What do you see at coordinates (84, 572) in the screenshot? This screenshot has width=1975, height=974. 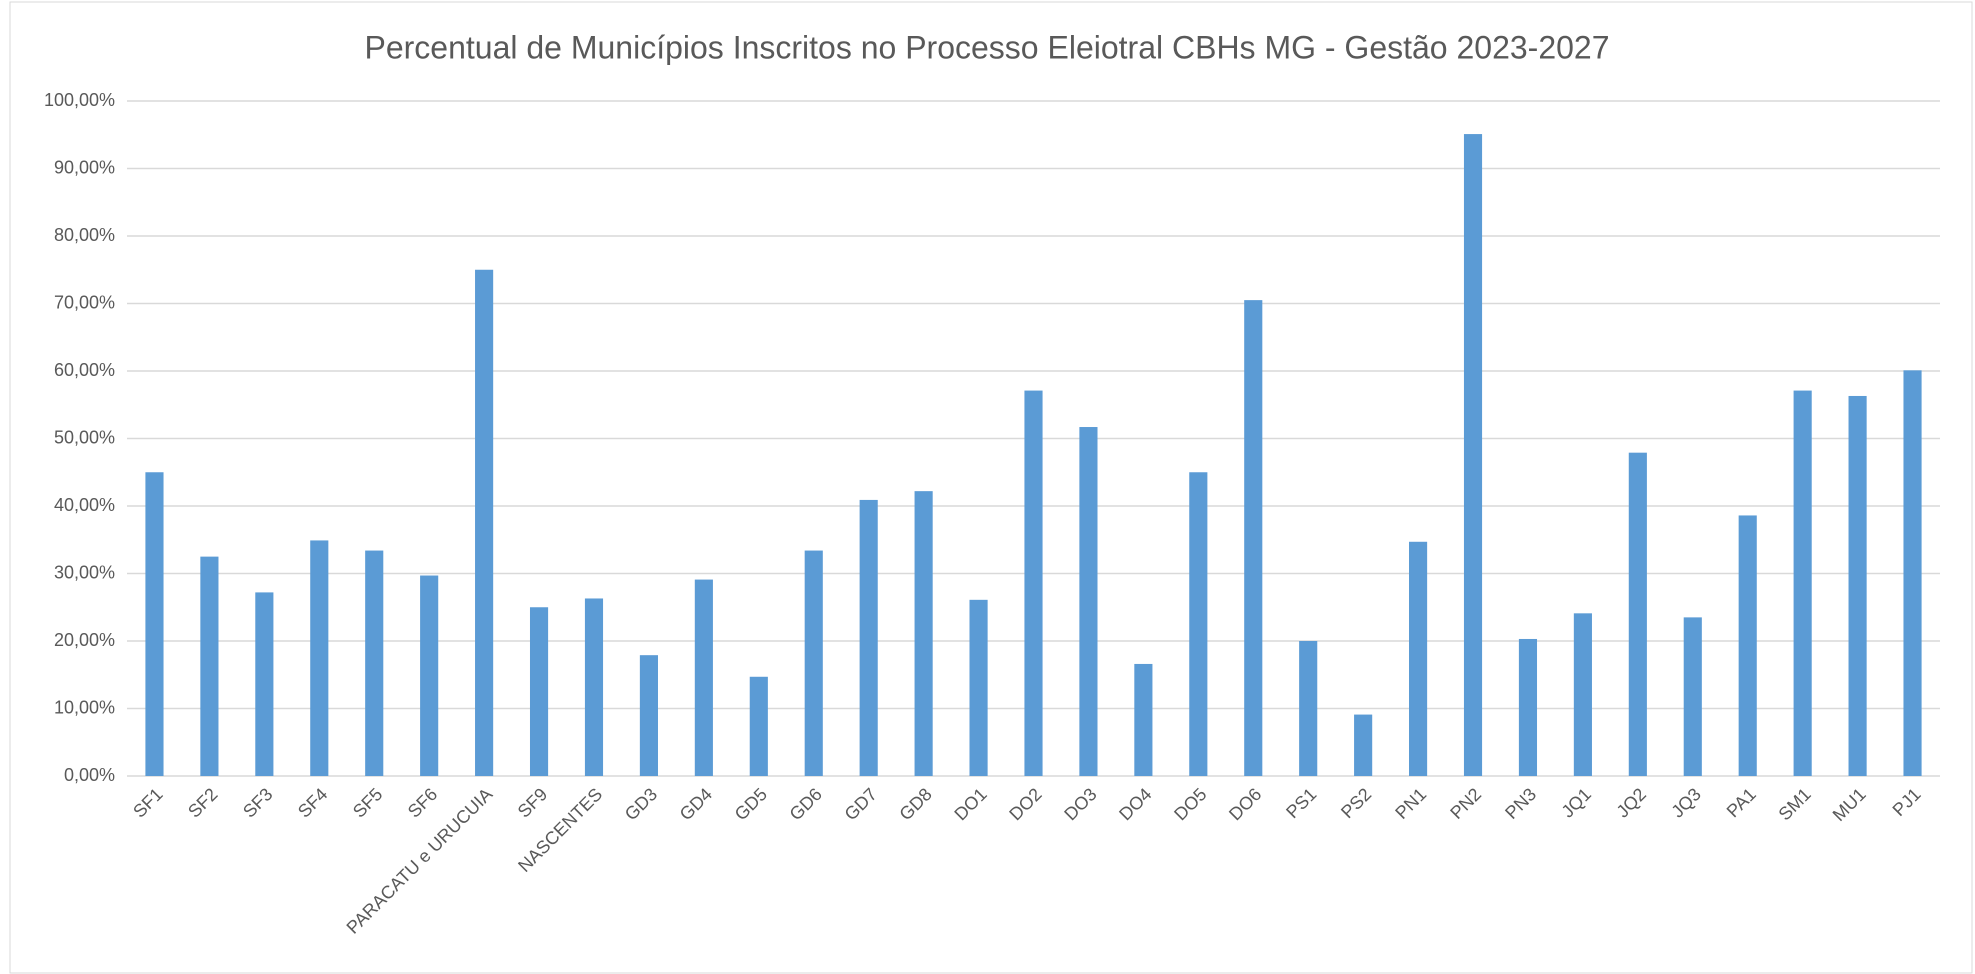 I see `y-tick-label: 30,00%` at bounding box center [84, 572].